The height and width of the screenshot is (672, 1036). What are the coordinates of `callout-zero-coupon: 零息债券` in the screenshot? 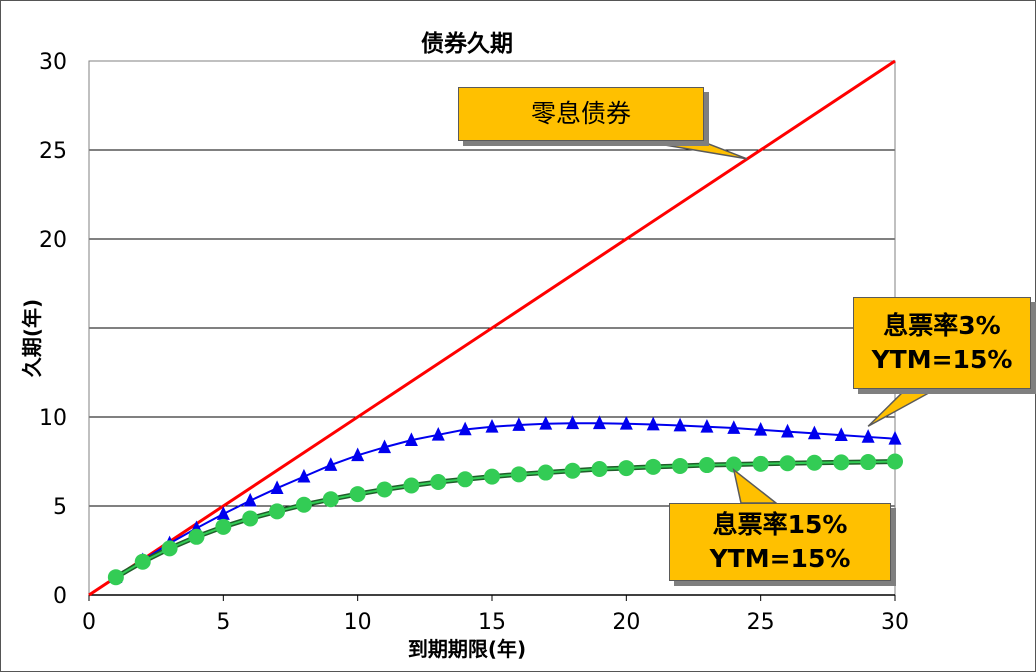 It's located at (581, 114).